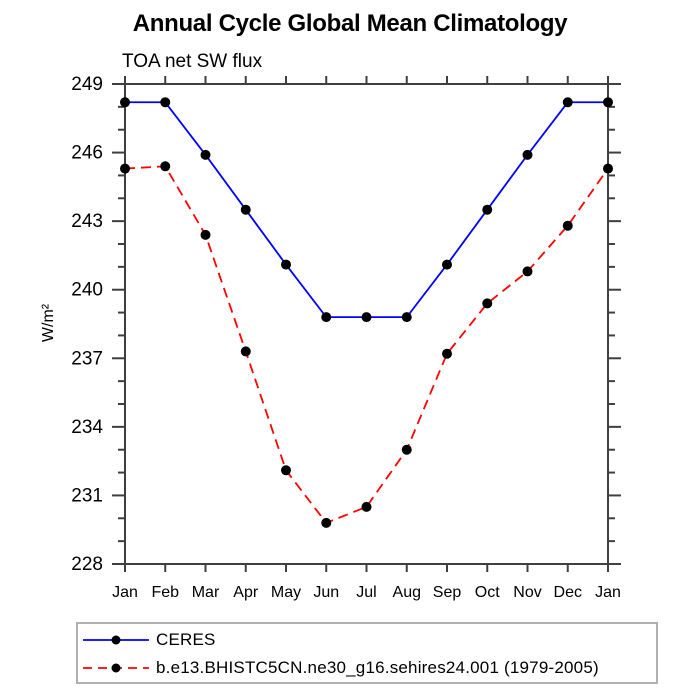 This screenshot has width=700, height=700. What do you see at coordinates (246, 592) in the screenshot?
I see `x-tick-label: Apr` at bounding box center [246, 592].